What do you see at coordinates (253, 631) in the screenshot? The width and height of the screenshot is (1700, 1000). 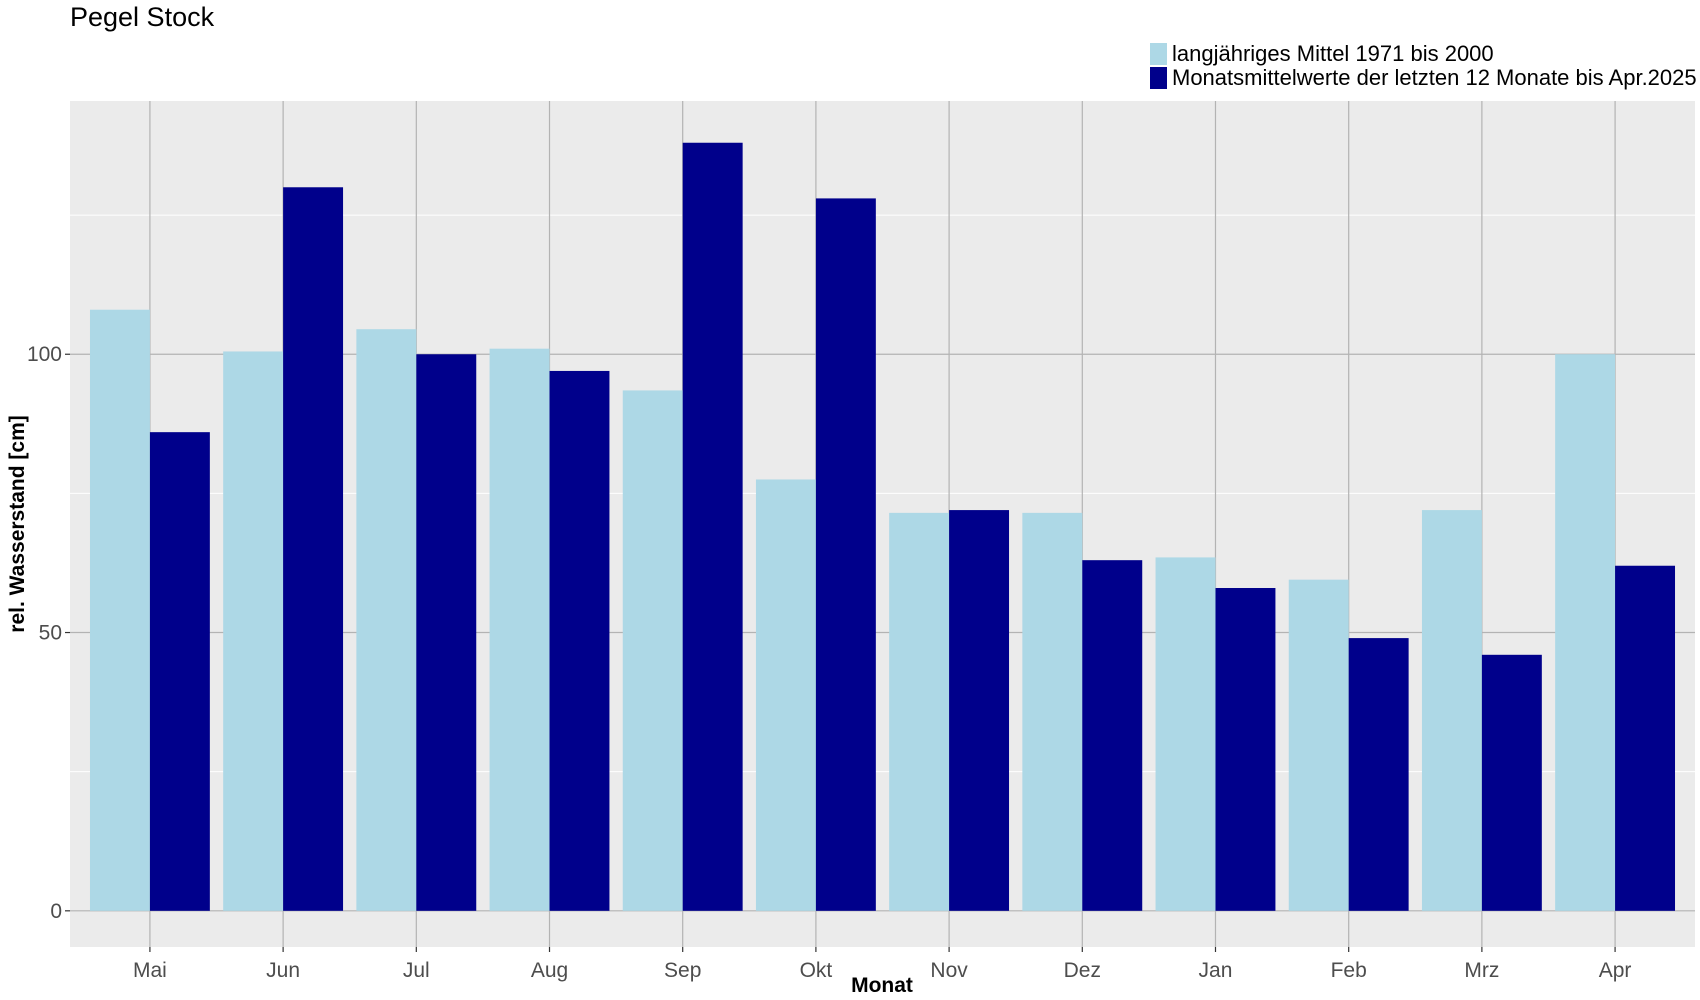 I see `bar-longterm-mean-jun` at bounding box center [253, 631].